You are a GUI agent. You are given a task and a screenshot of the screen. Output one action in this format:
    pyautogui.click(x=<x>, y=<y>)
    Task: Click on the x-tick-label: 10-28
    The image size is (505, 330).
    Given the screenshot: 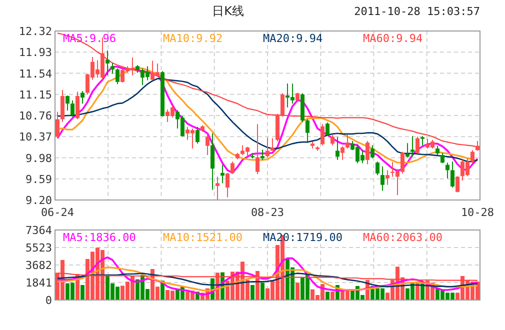 What is the action you would take?
    pyautogui.click(x=477, y=212)
    